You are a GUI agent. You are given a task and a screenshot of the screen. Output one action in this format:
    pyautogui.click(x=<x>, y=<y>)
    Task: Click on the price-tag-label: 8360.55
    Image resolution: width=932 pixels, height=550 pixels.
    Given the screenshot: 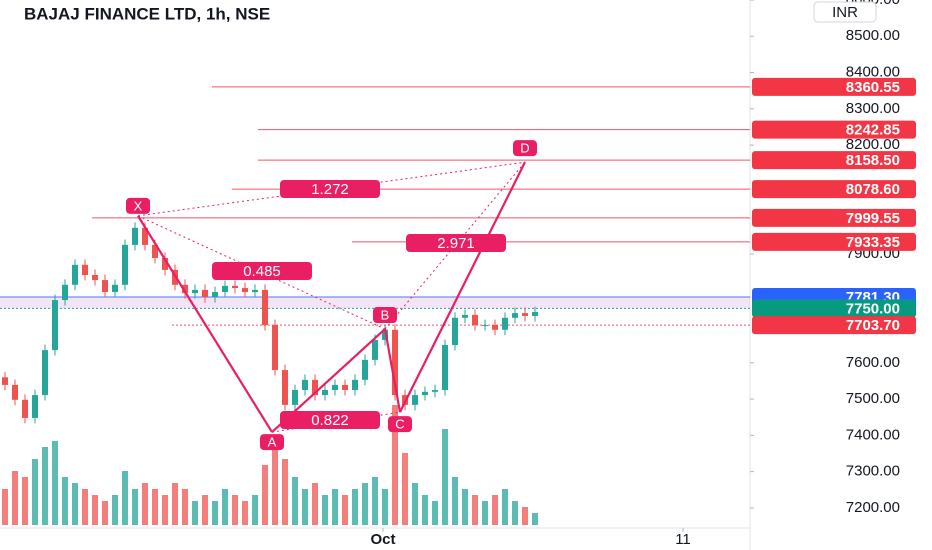 What is the action you would take?
    pyautogui.click(x=873, y=87)
    